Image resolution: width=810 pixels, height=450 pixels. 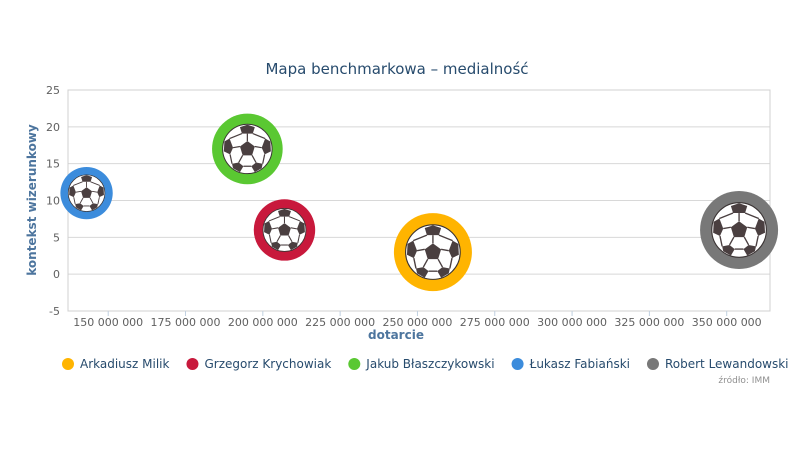 I want to click on y-tick-label: 10, so click(x=53, y=201).